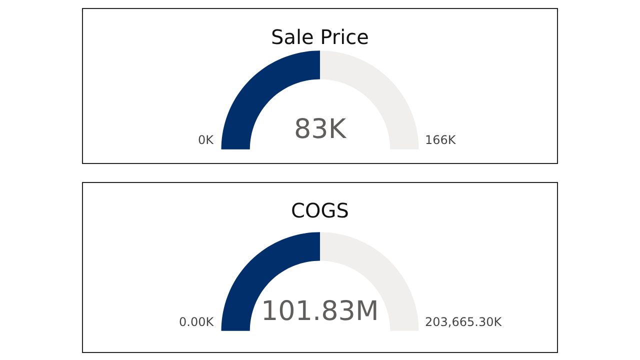 The height and width of the screenshot is (360, 640). I want to click on chart-title: Sale Price, so click(320, 36).